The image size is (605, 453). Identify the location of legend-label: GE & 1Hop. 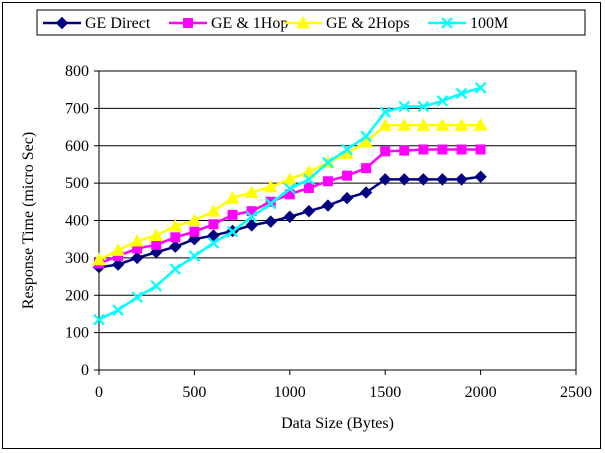
(249, 23).